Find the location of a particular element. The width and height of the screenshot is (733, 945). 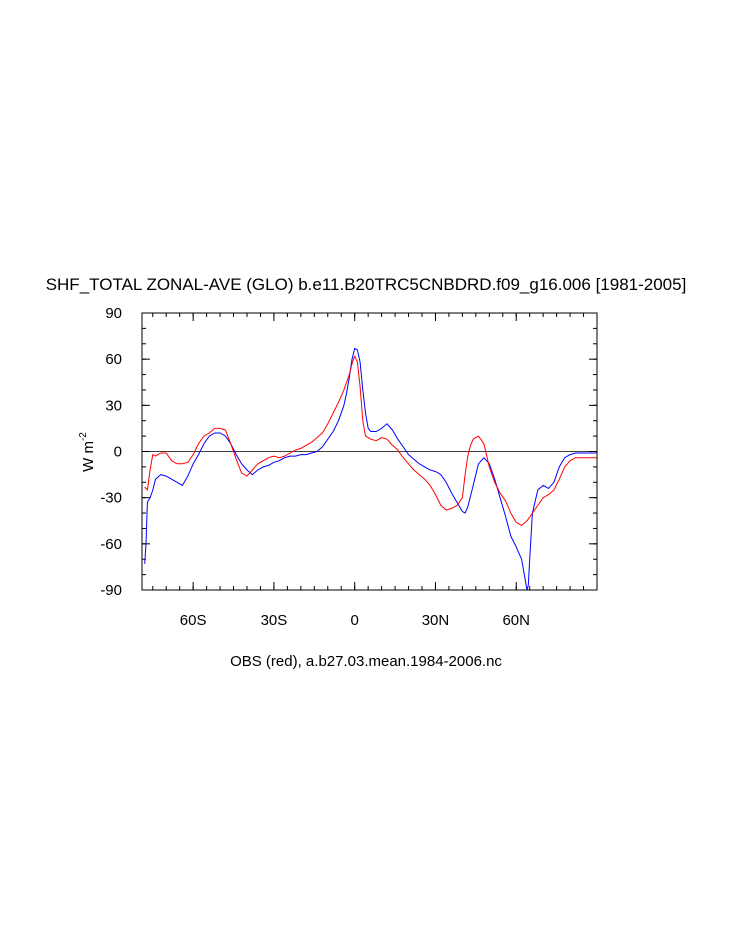

y-axis-label: W m-2 is located at coordinates (87, 452).